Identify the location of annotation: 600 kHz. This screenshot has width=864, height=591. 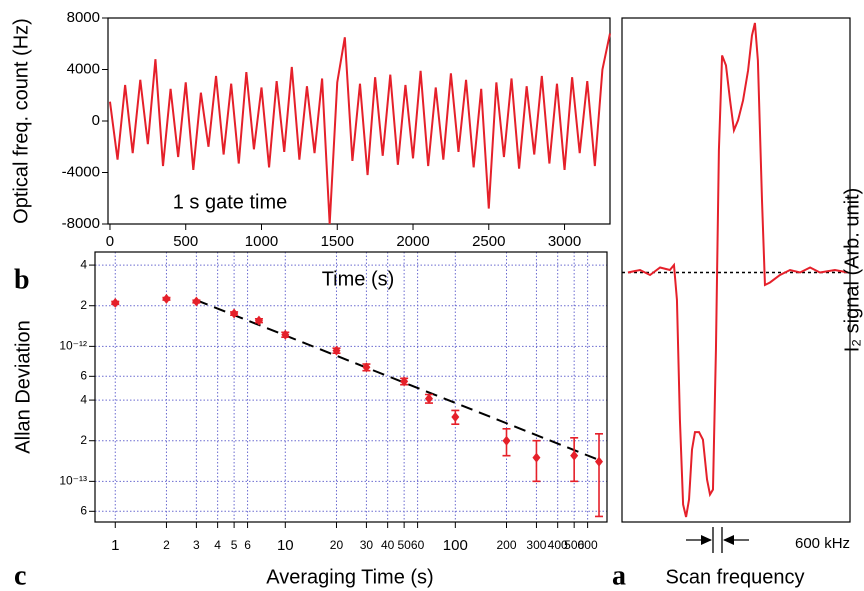
(822, 543).